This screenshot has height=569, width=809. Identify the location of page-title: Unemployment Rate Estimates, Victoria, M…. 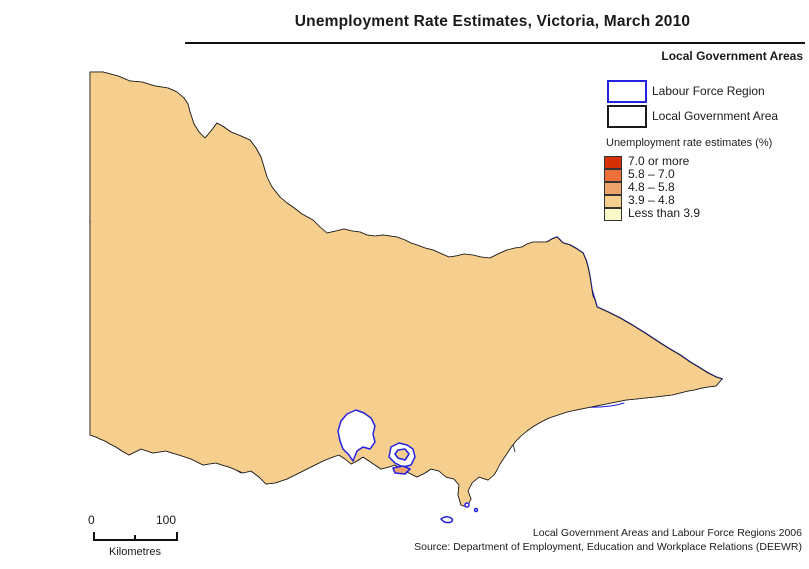
(492, 21).